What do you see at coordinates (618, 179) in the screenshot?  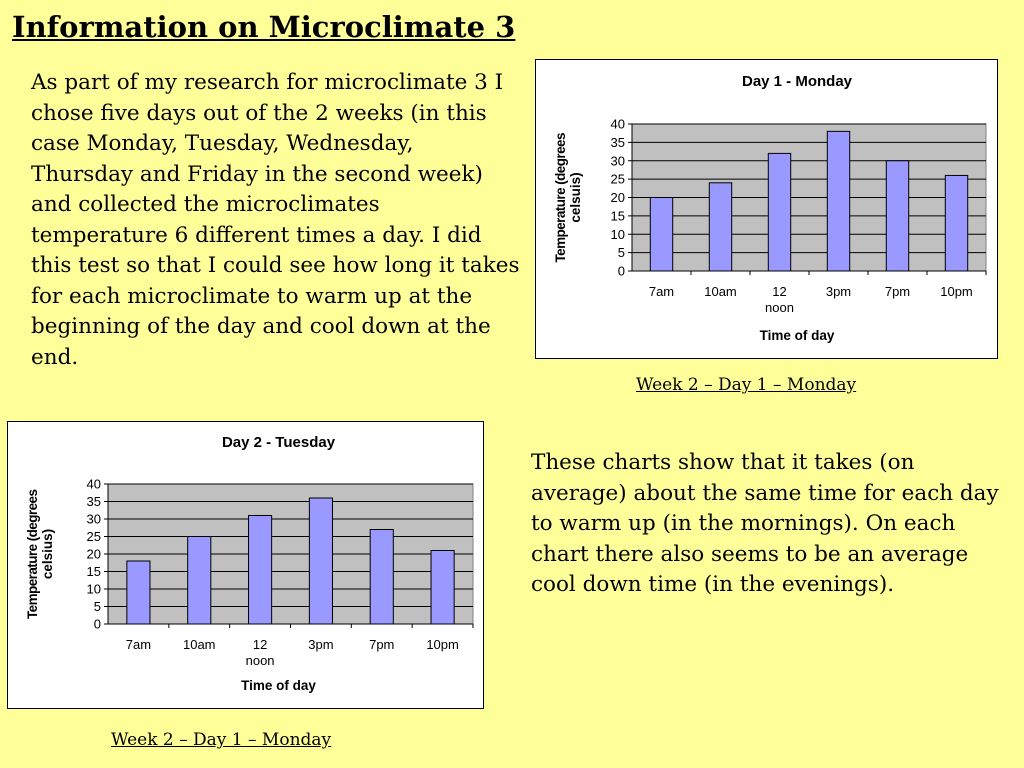 I see `chart1-ytick-label: 25` at bounding box center [618, 179].